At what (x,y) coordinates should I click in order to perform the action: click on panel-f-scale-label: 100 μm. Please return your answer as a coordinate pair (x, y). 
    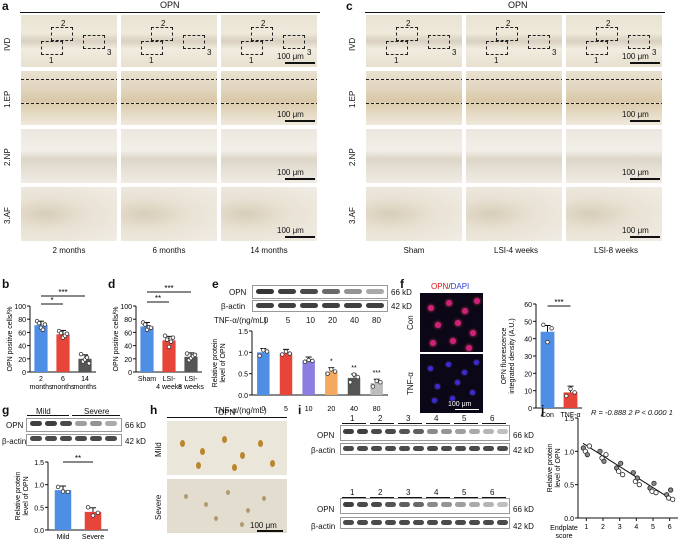
    Looking at the image, I should click on (460, 404).